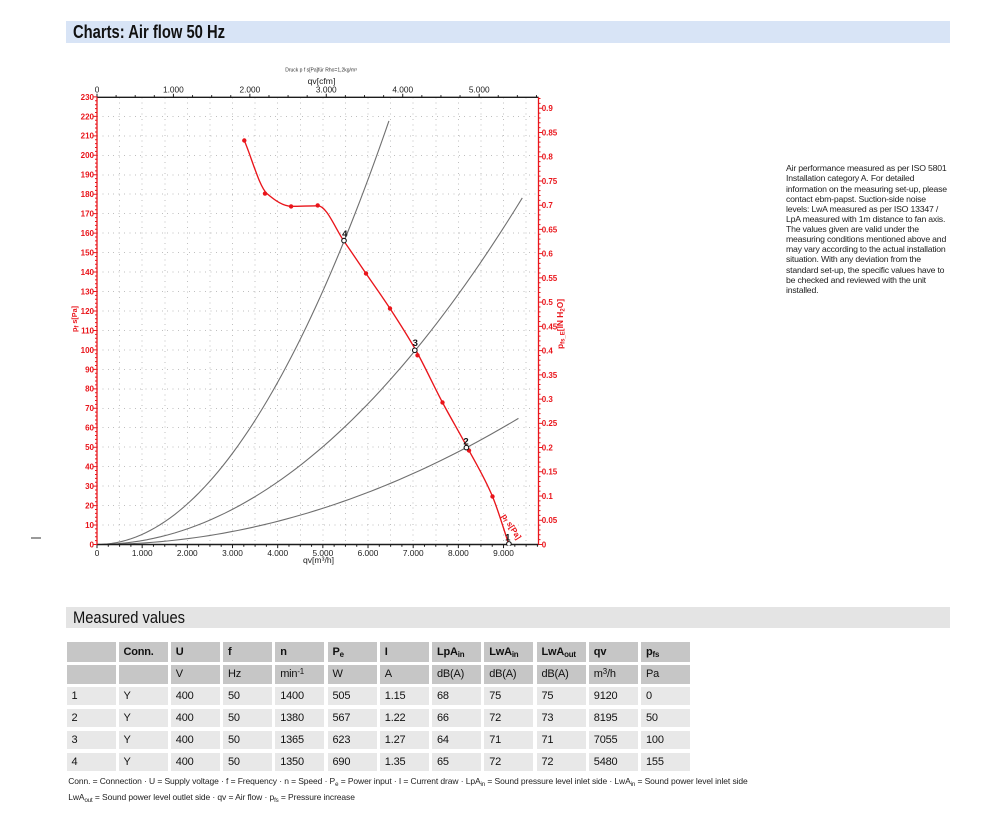 The height and width of the screenshot is (825, 1000). Describe the element at coordinates (550, 132) in the screenshot. I see `svg-text: 0.85` at that location.